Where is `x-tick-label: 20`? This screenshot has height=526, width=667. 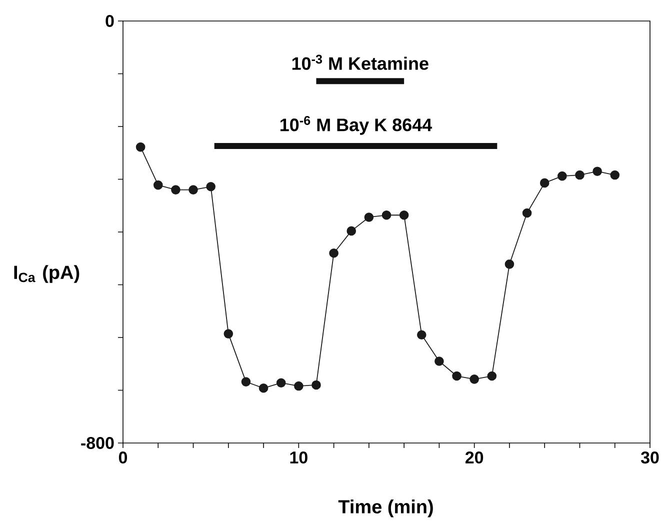
x-tick-label: 20 is located at coordinates (474, 458).